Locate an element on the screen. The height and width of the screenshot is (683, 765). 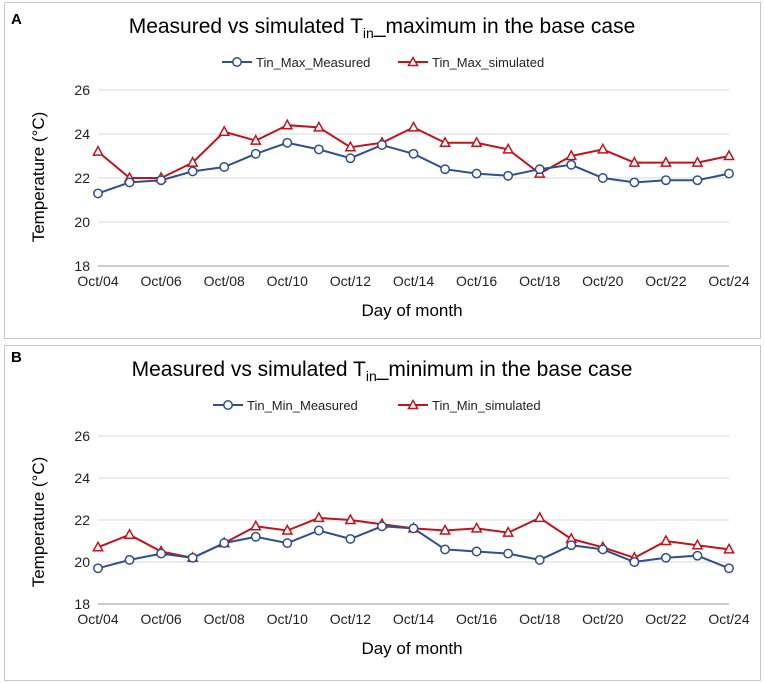
legend-label-measured: Tin_Max_Measured is located at coordinates (313, 62).